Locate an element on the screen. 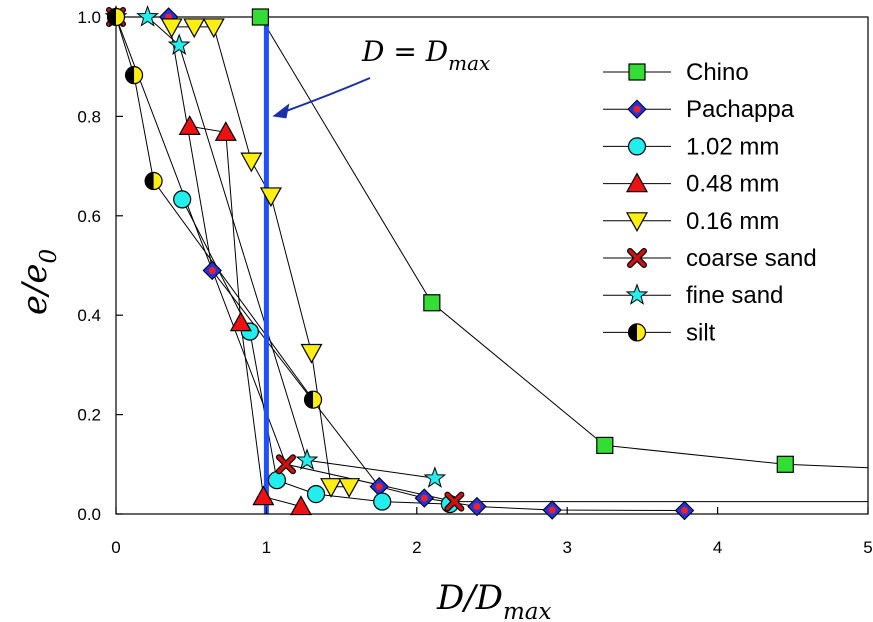 This screenshot has width=873, height=622. x-tick-label: 0 is located at coordinates (115, 547).